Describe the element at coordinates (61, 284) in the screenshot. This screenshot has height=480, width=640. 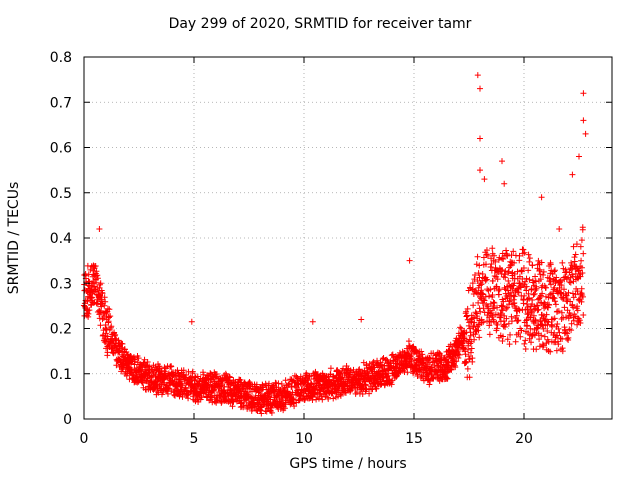
I see `y-tick-label: 0.3` at that location.